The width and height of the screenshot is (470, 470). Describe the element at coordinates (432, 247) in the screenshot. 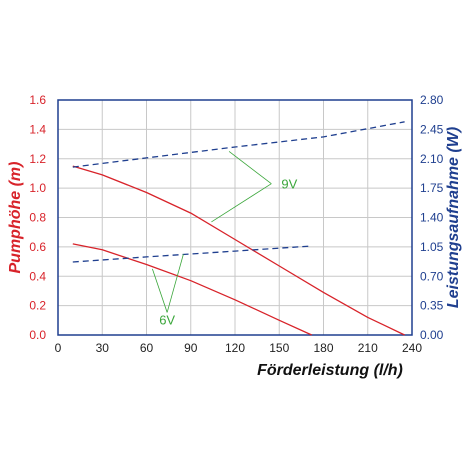

I see `right-tick-label: 1.05` at that location.